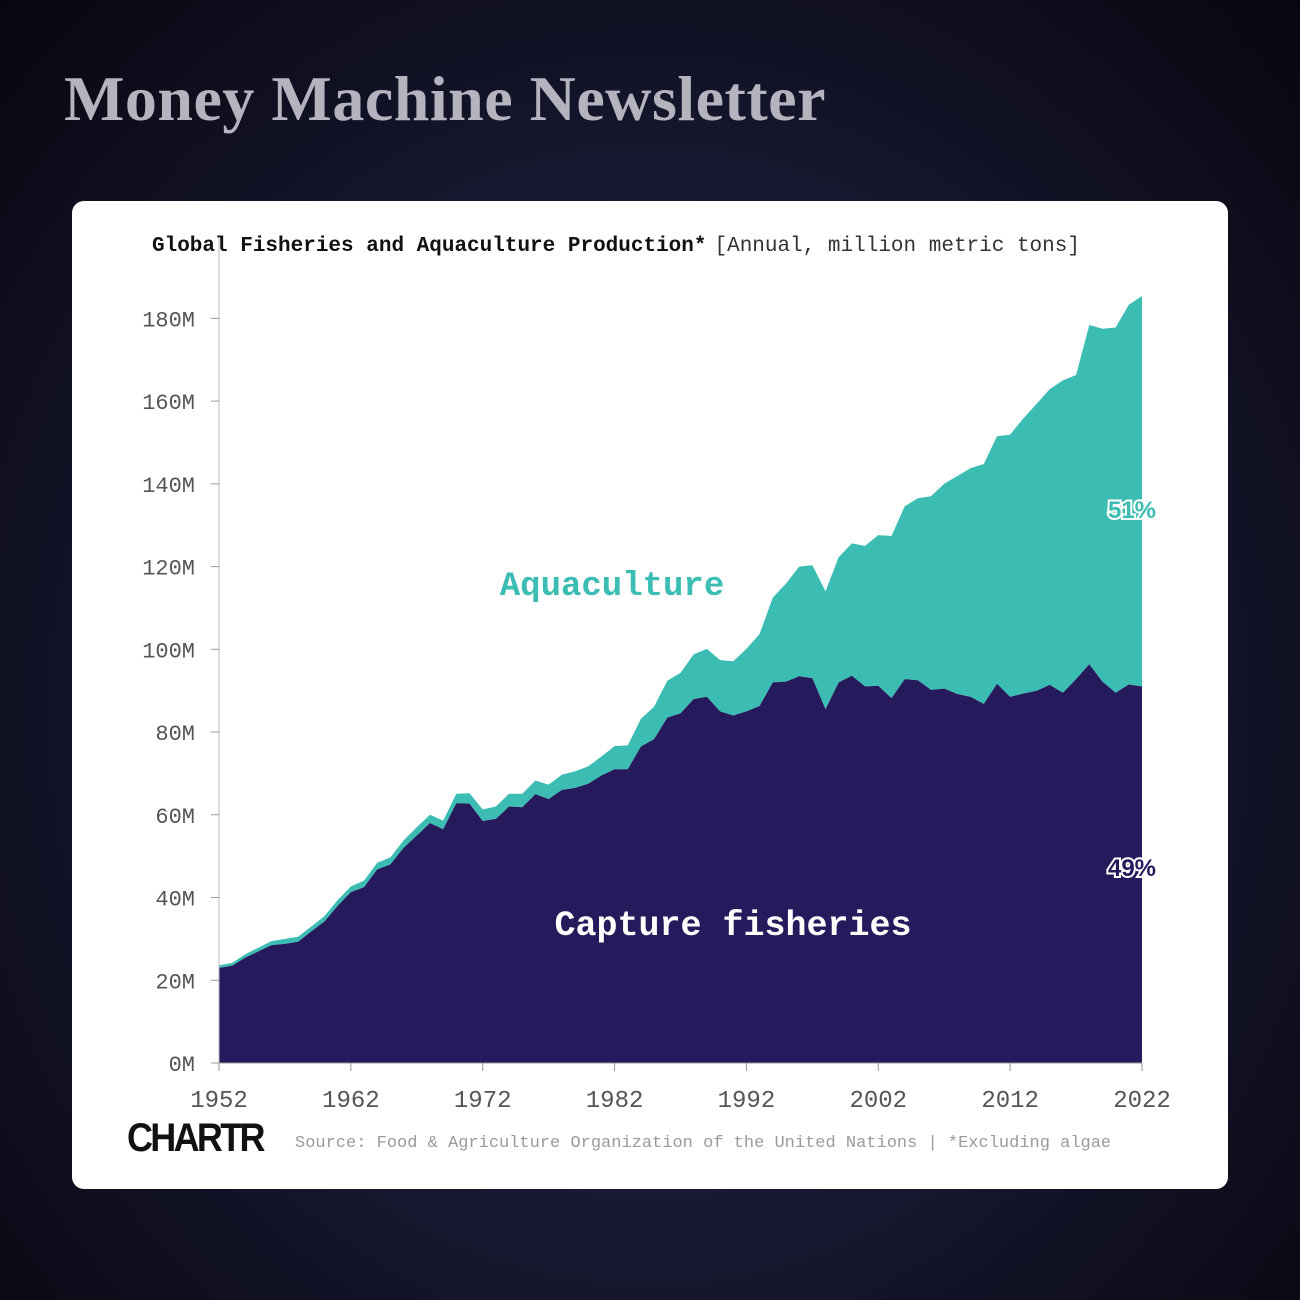 This screenshot has height=1300, width=1300. Describe the element at coordinates (175, 817) in the screenshot. I see `y-tick-label: 60M` at that location.